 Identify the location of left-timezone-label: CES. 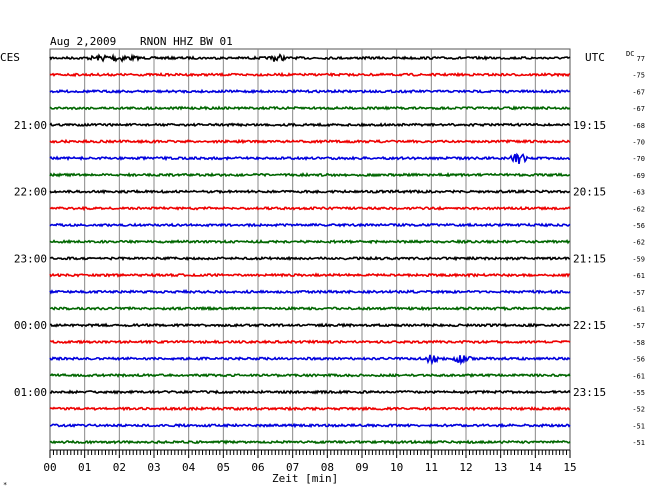
(10, 57).